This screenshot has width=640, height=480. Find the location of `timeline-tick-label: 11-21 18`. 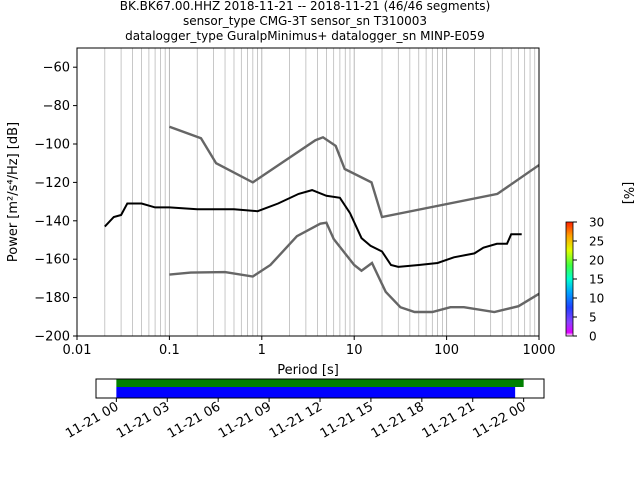

timeline-tick-label: 11-21 18 is located at coordinates (398, 420).